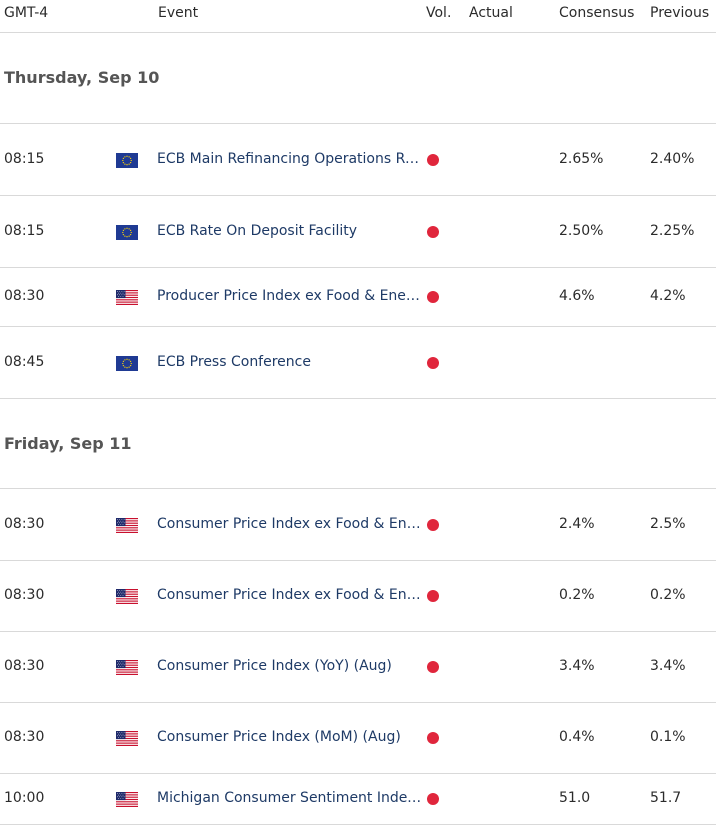 This screenshot has width=716, height=825. I want to click on consensus-value: 0.2%, so click(577, 595).